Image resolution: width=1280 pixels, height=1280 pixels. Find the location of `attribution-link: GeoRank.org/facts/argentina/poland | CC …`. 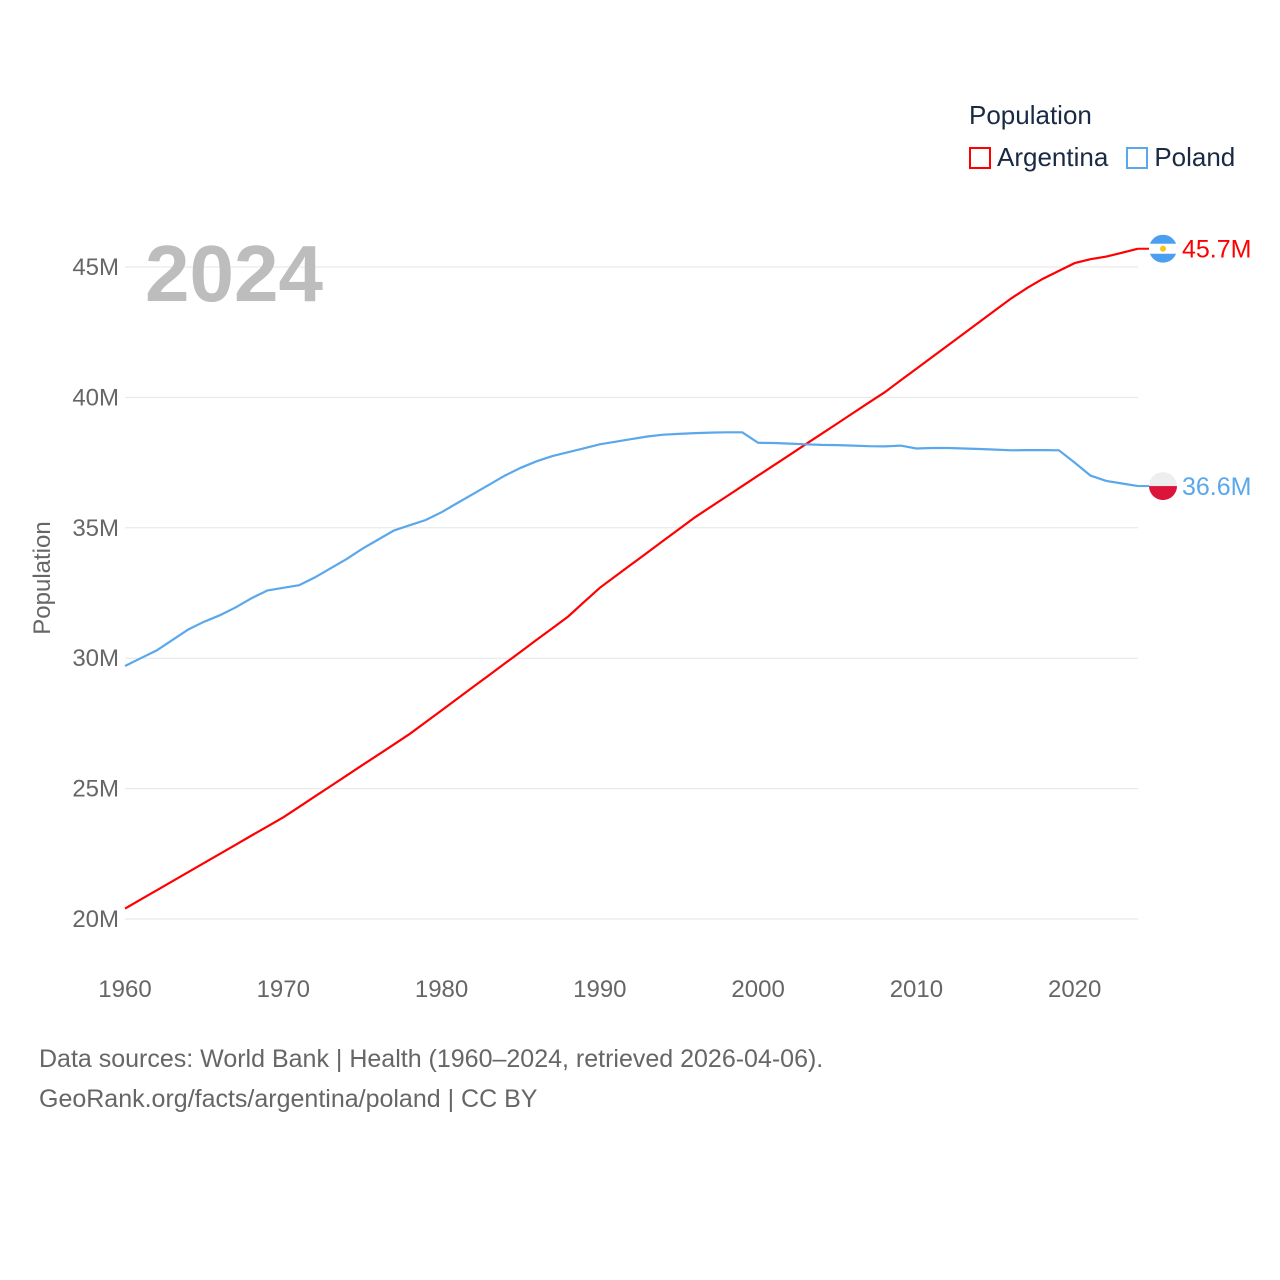

attribution-link: GeoRank.org/facts/argentina/poland | CC … is located at coordinates (288, 1099).